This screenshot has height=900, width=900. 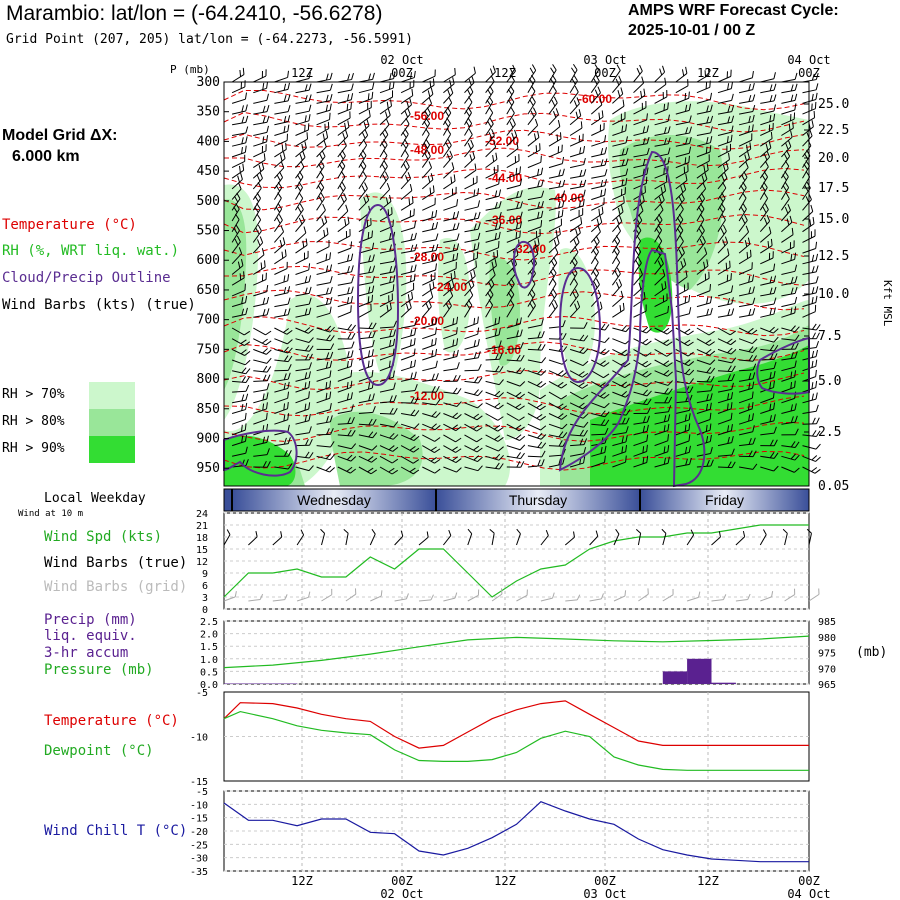 I want to click on weekday-label: Friday, so click(x=724, y=500).